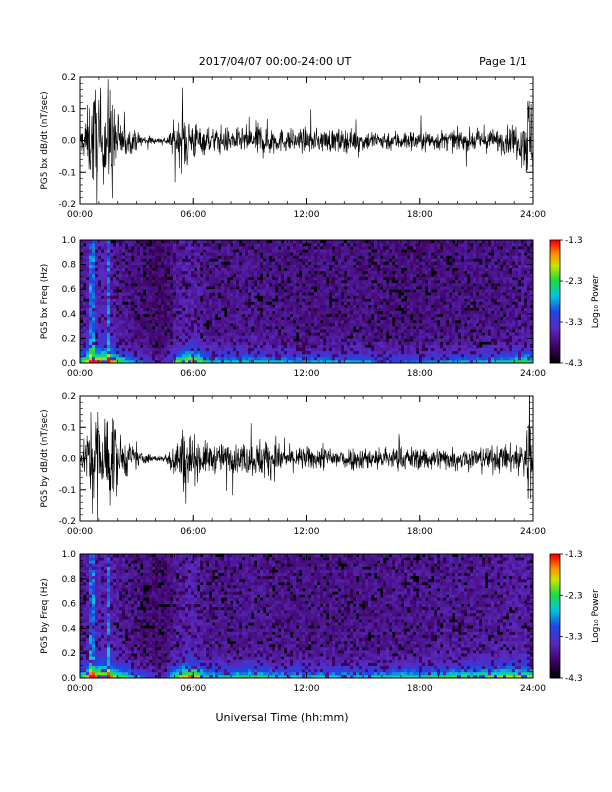  Describe the element at coordinates (45, 616) in the screenshot. I see `y-axis-label: PG5 by Freq (Hz)` at that location.